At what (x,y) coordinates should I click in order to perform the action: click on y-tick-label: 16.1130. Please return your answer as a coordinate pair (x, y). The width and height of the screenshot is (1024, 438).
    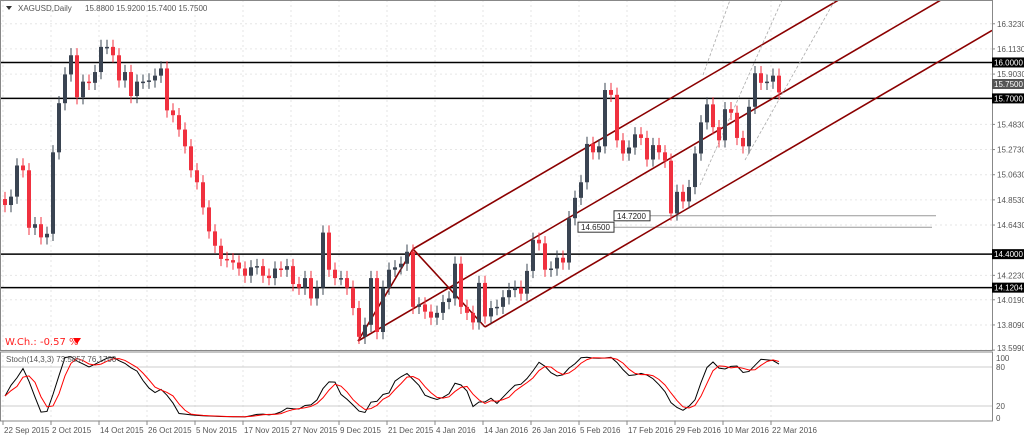
    Looking at the image, I should click on (1010, 49).